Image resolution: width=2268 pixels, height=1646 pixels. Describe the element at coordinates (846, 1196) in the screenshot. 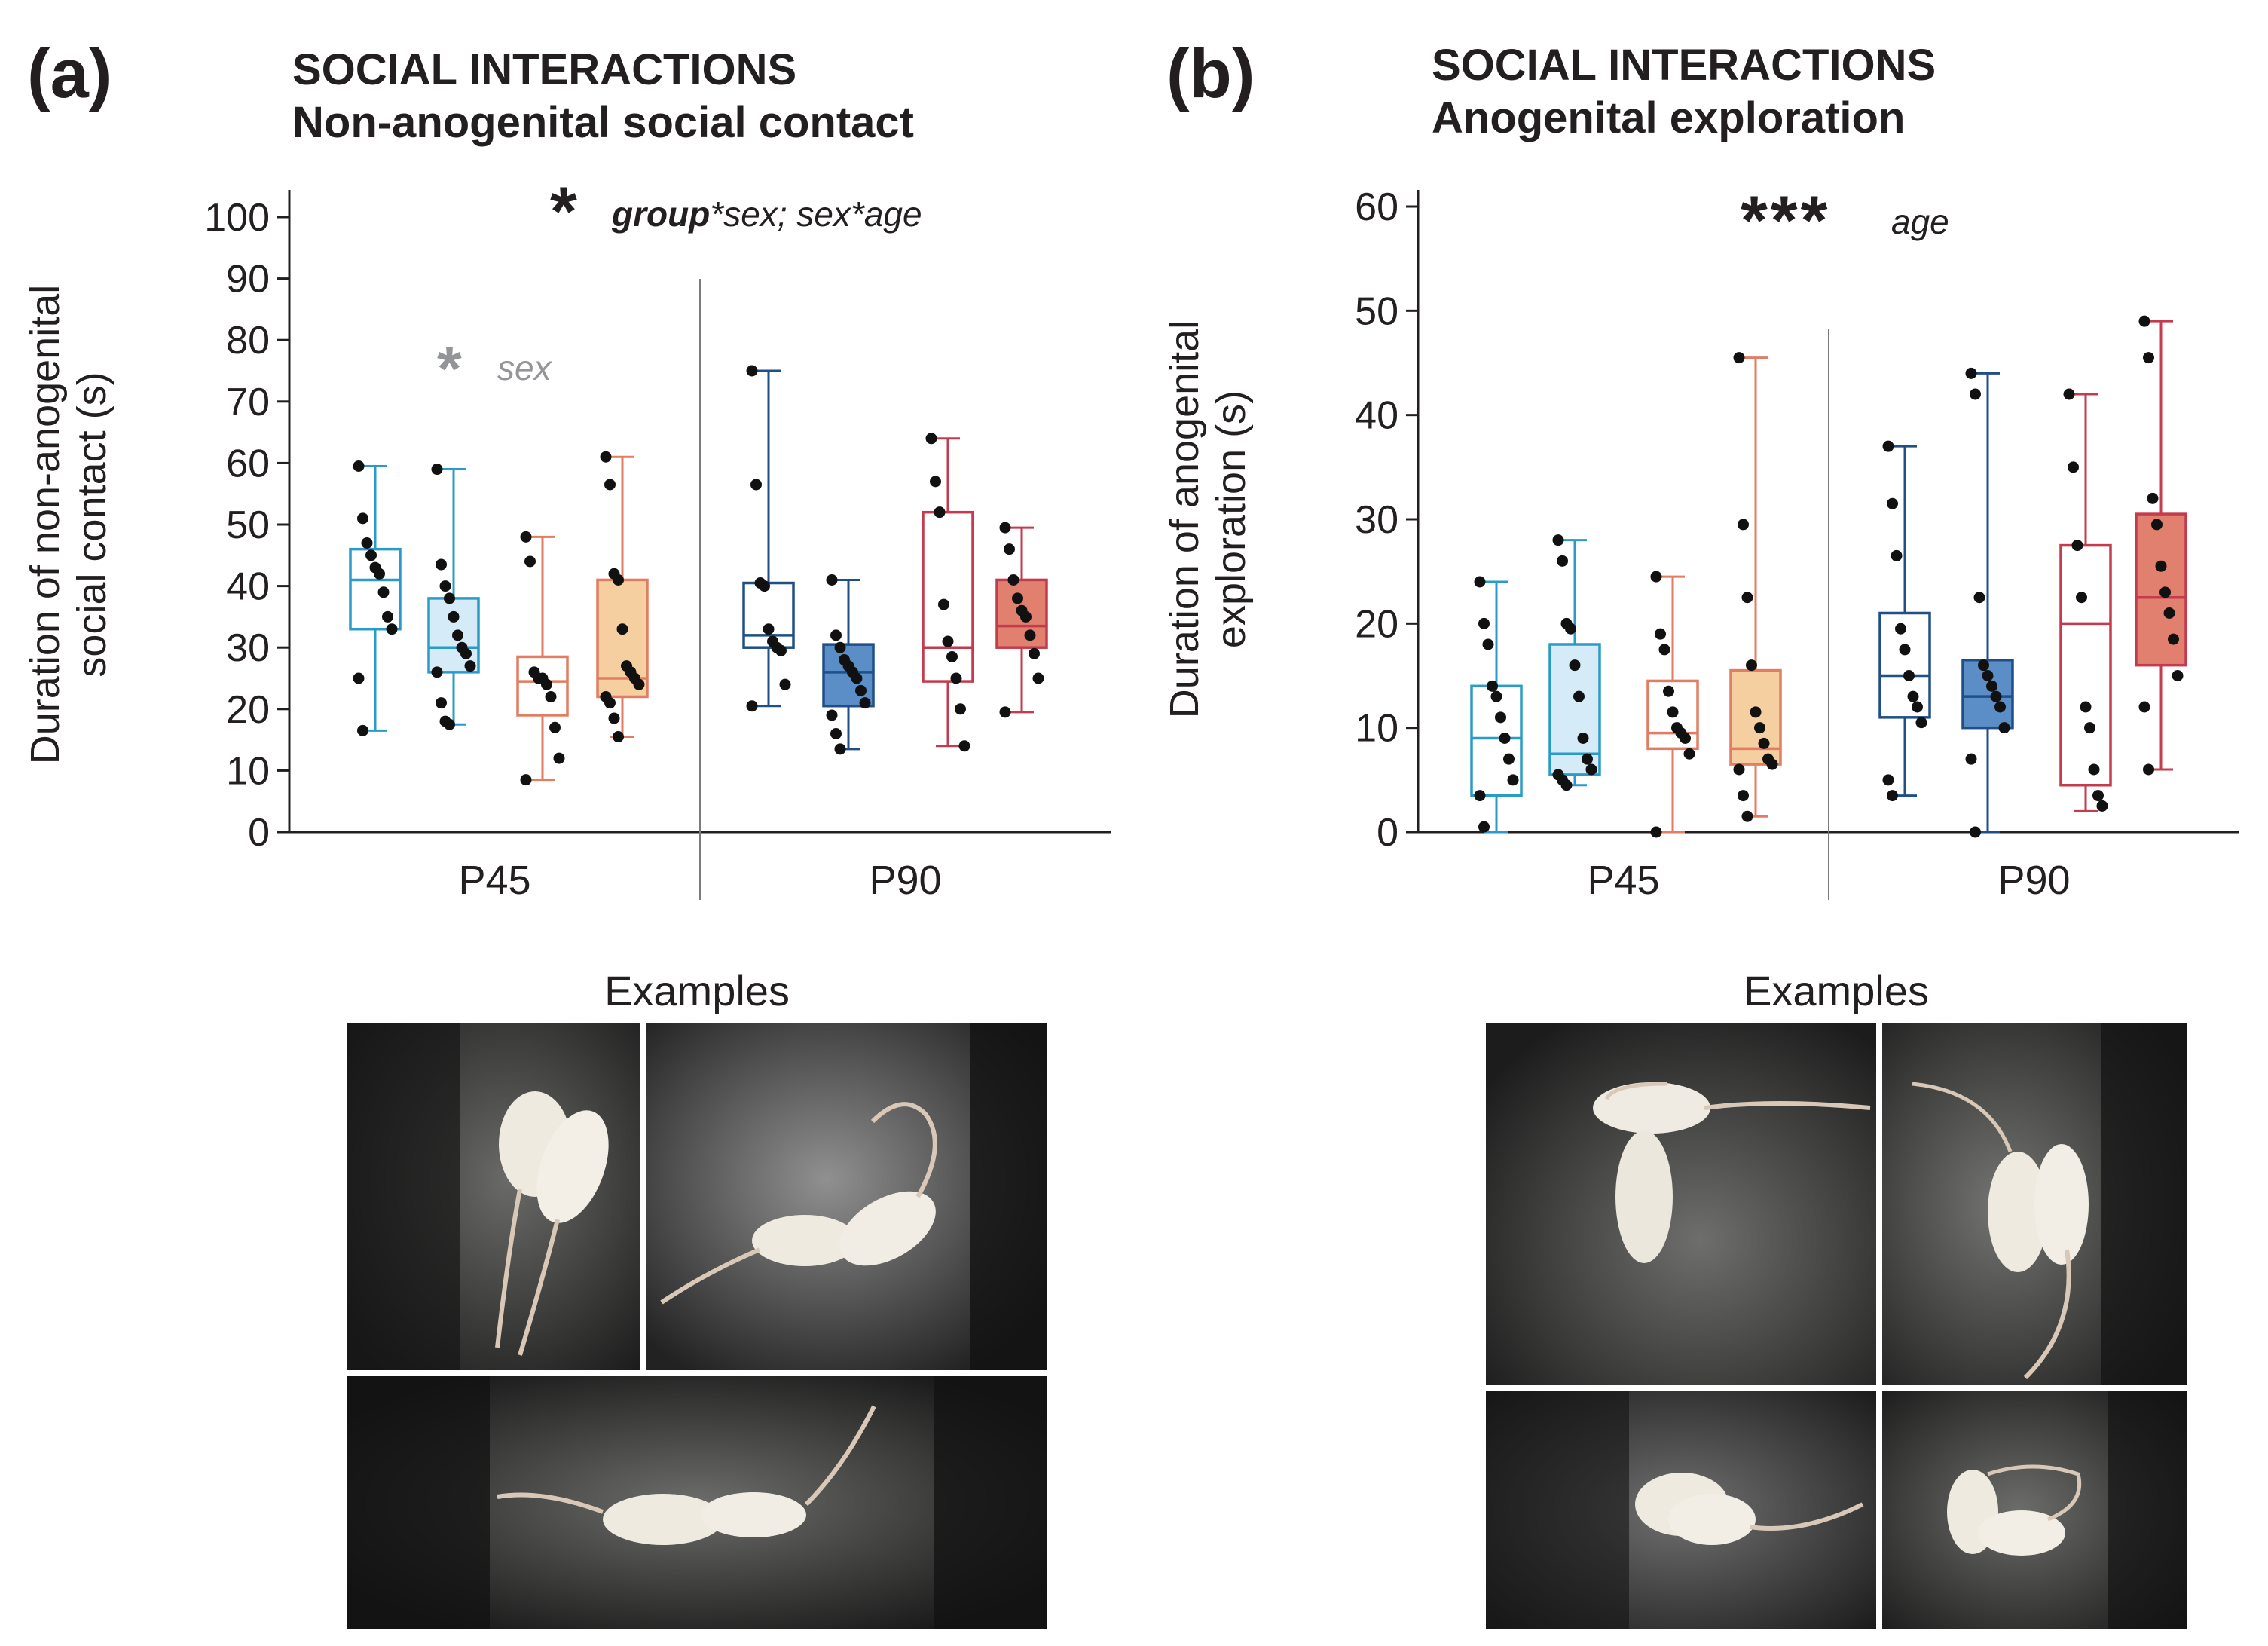

I see `rat-photo-a2` at that location.